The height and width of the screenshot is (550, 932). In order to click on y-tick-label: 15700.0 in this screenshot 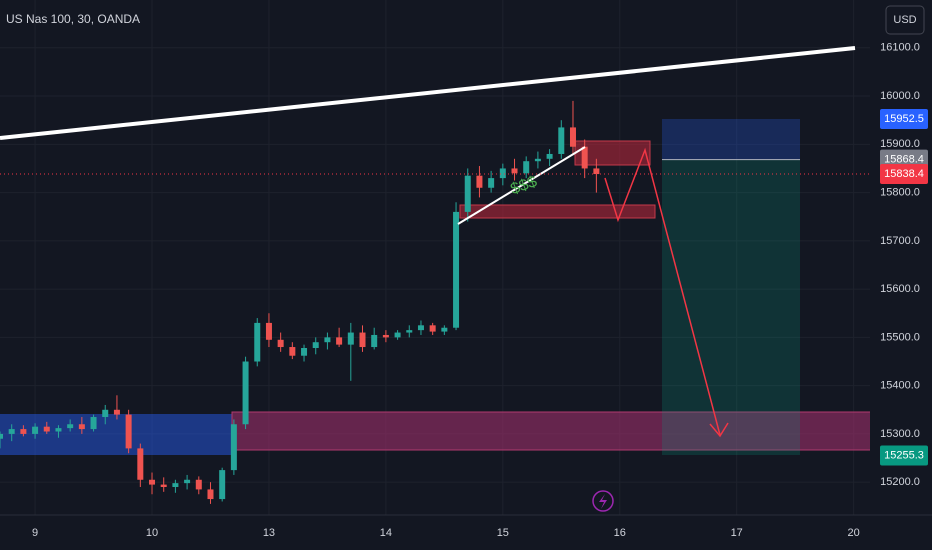, I will do `click(900, 241)`.